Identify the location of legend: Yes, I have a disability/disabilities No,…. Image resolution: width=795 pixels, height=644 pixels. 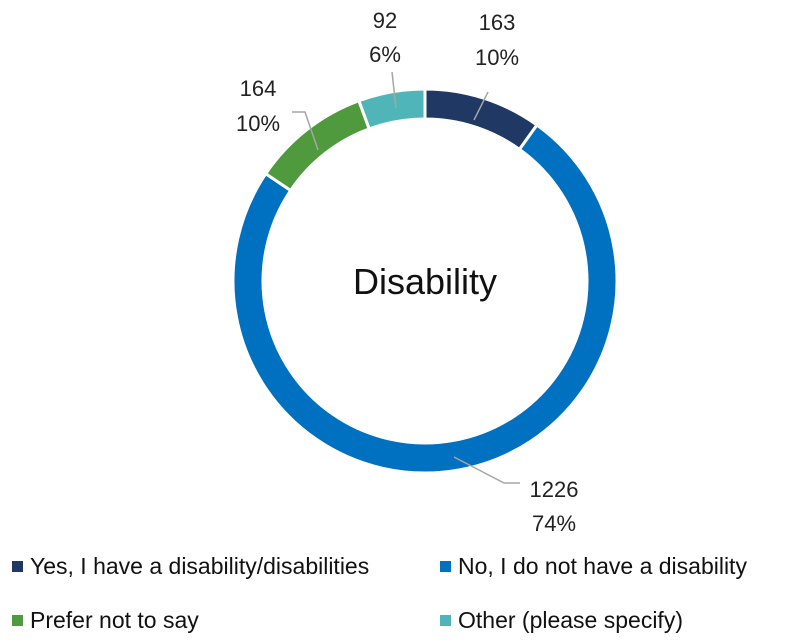
(379, 593).